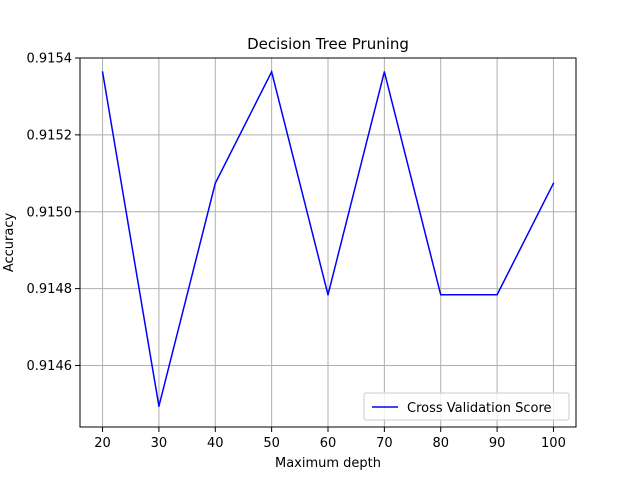 Image resolution: width=640 pixels, height=480 pixels. I want to click on legend-label: Cross Validation Score, so click(479, 408).